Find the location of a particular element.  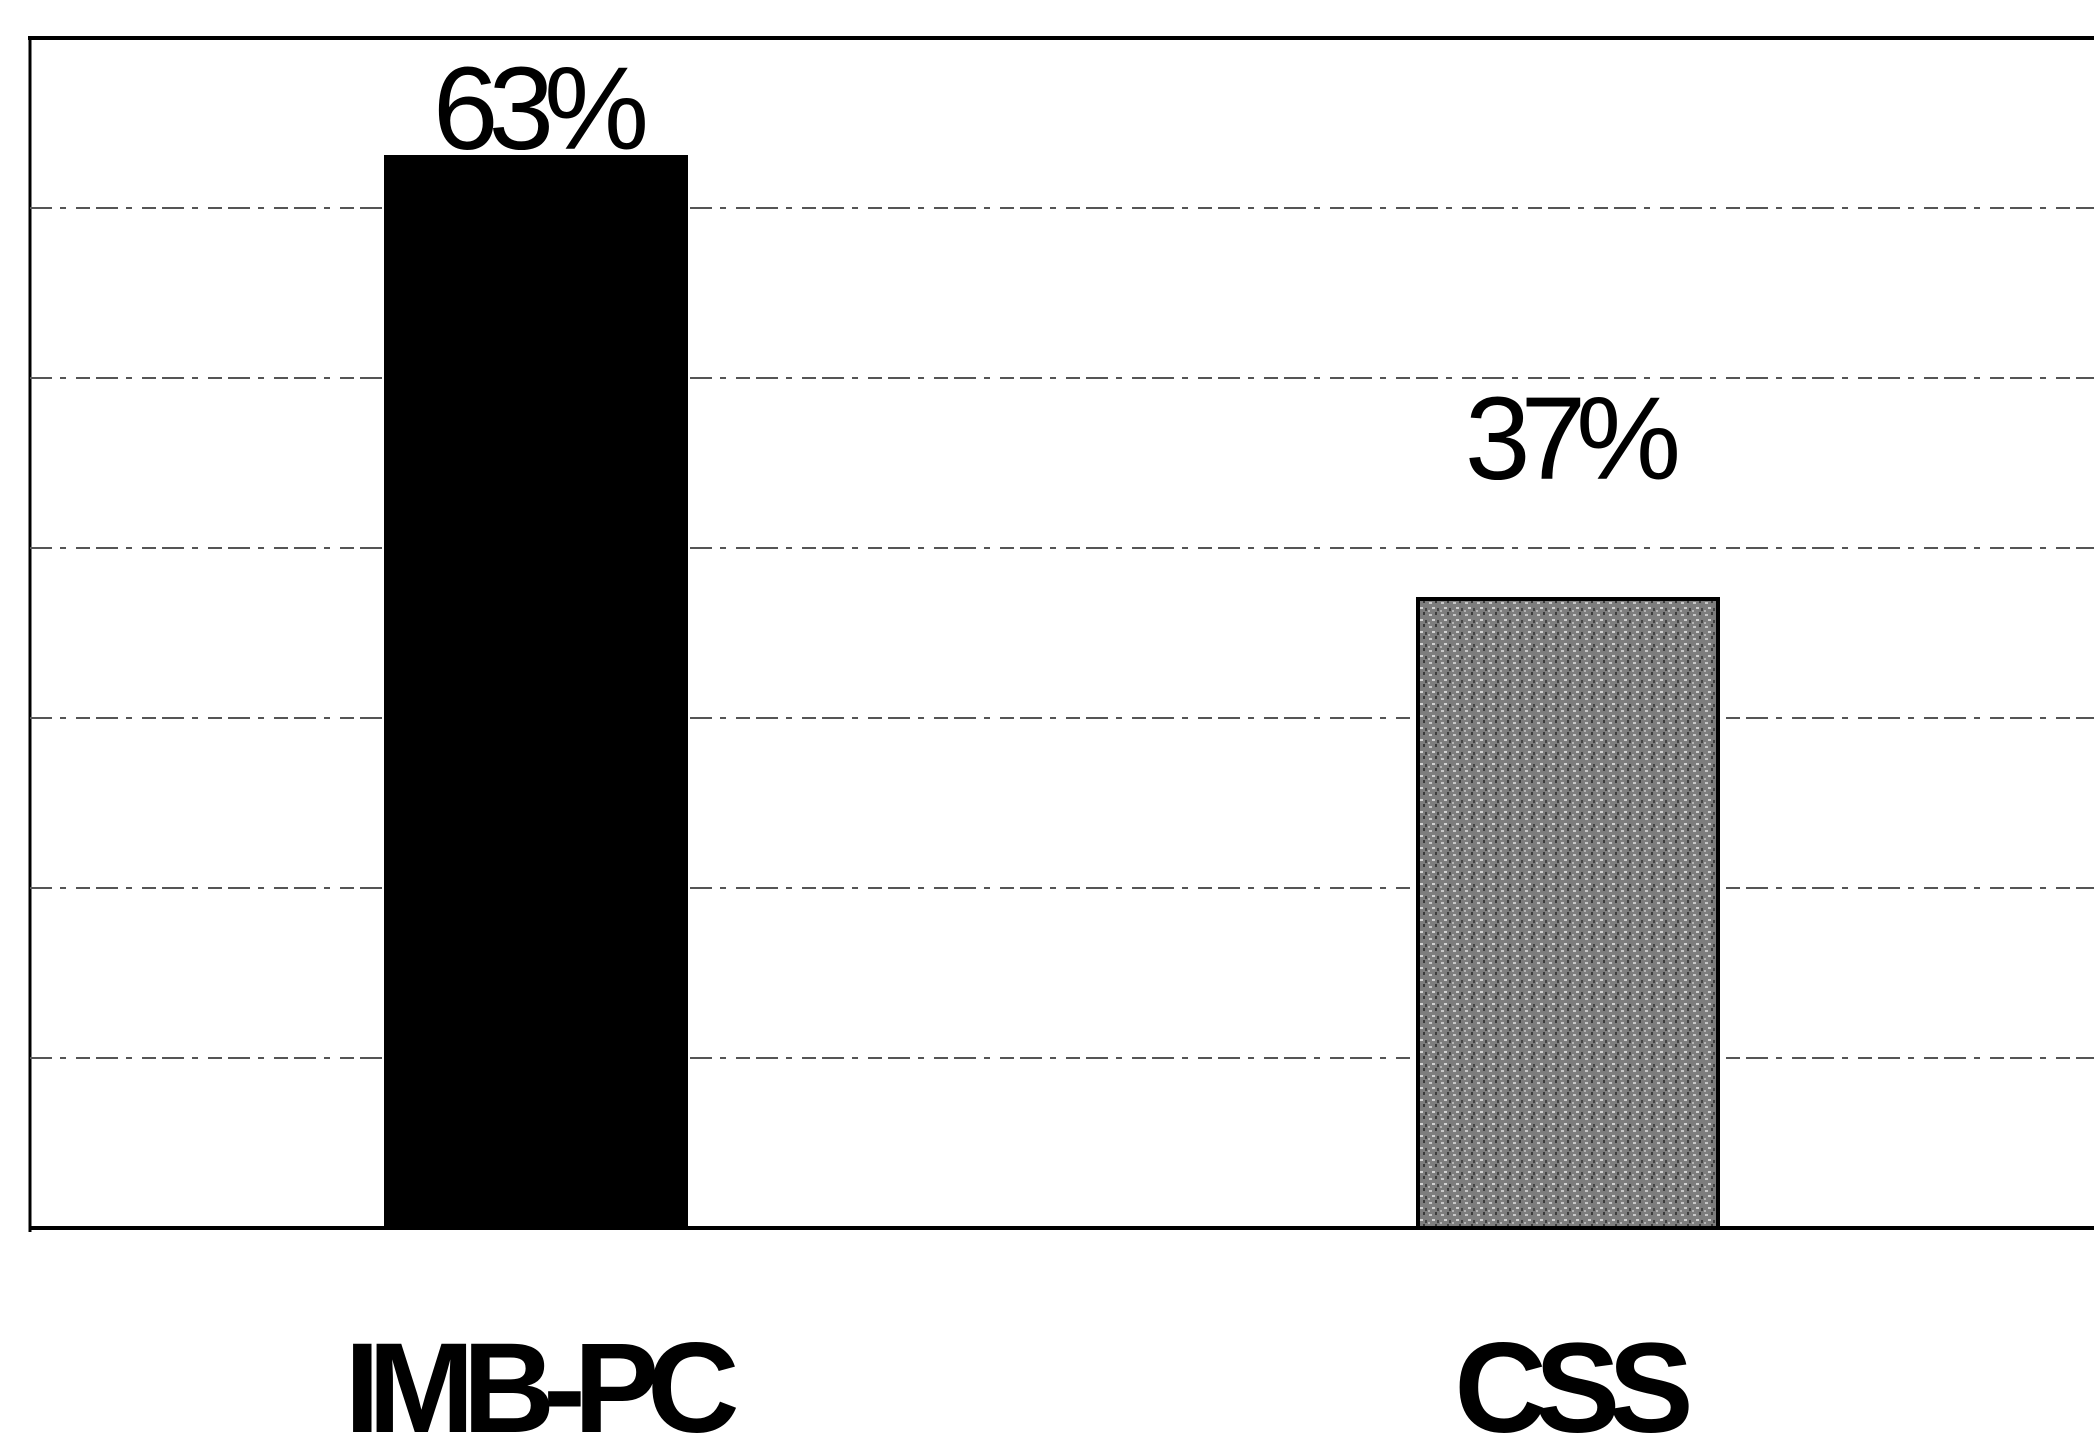

bar-css is located at coordinates (1568, 913).